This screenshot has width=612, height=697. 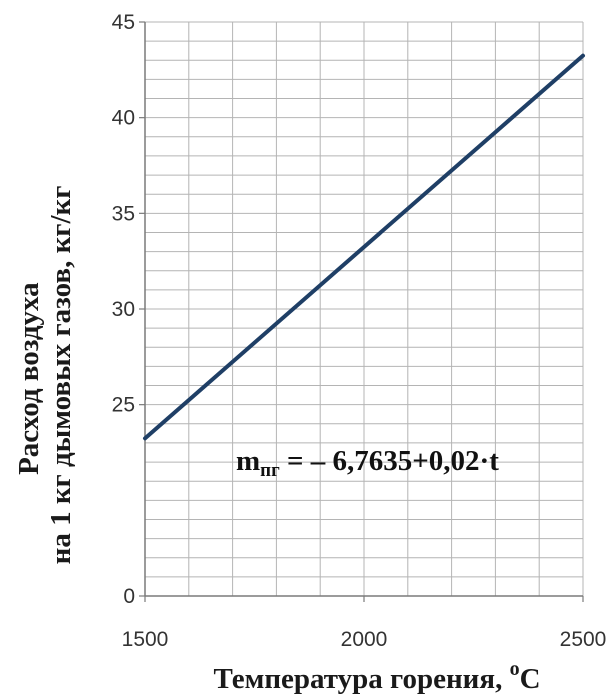 I want to click on x-tick-label: 2000, so click(x=364, y=639).